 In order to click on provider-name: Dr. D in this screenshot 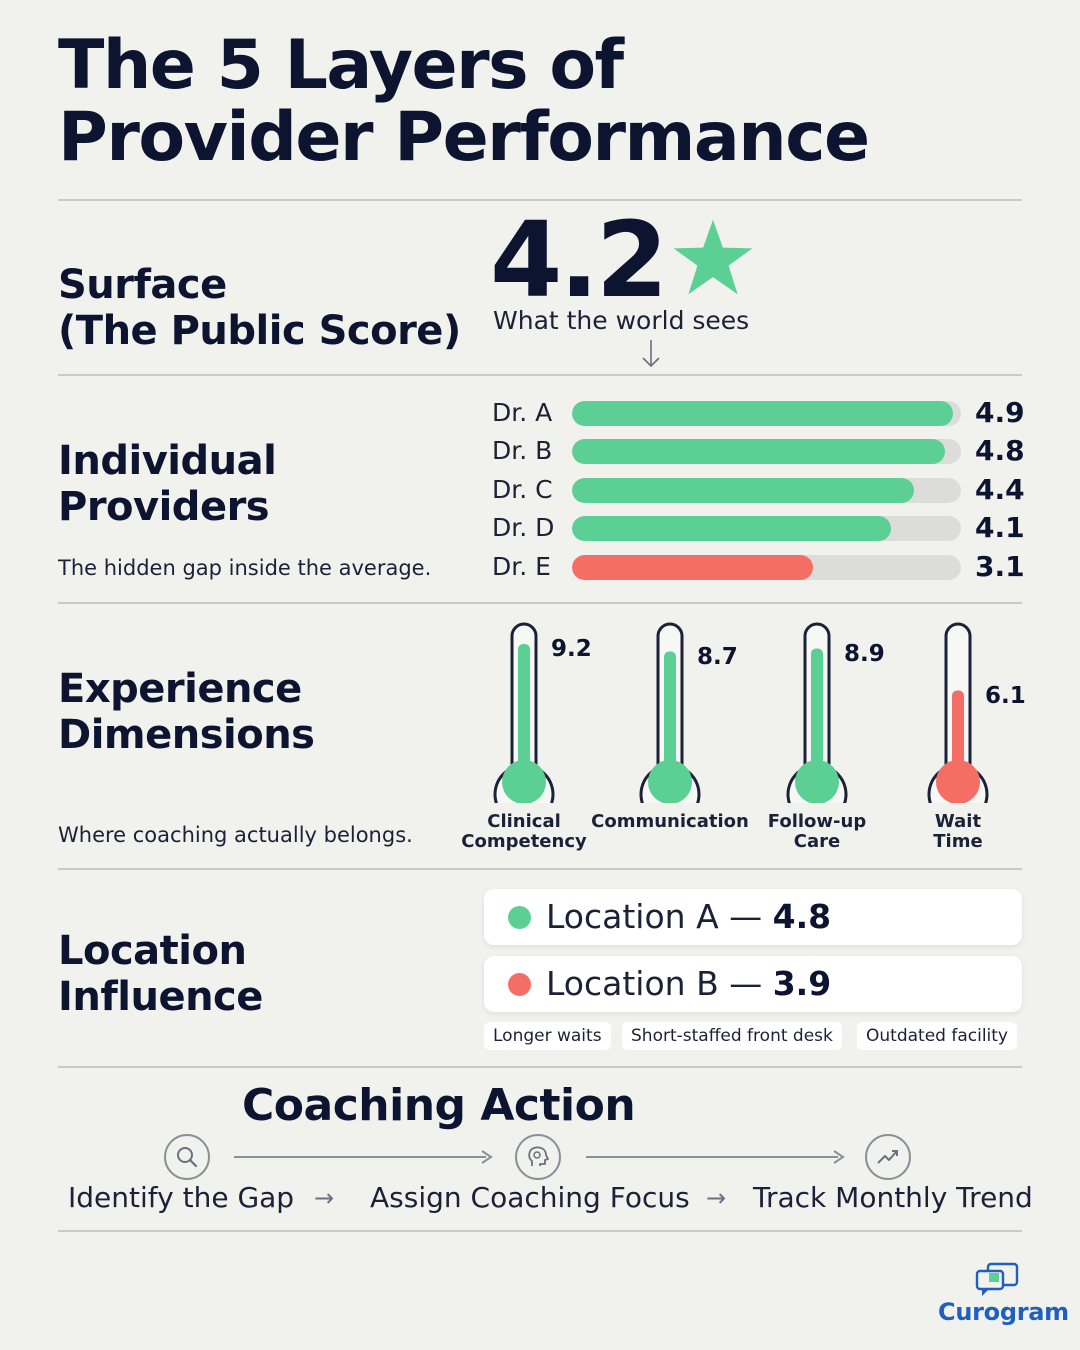, I will do `click(523, 527)`.